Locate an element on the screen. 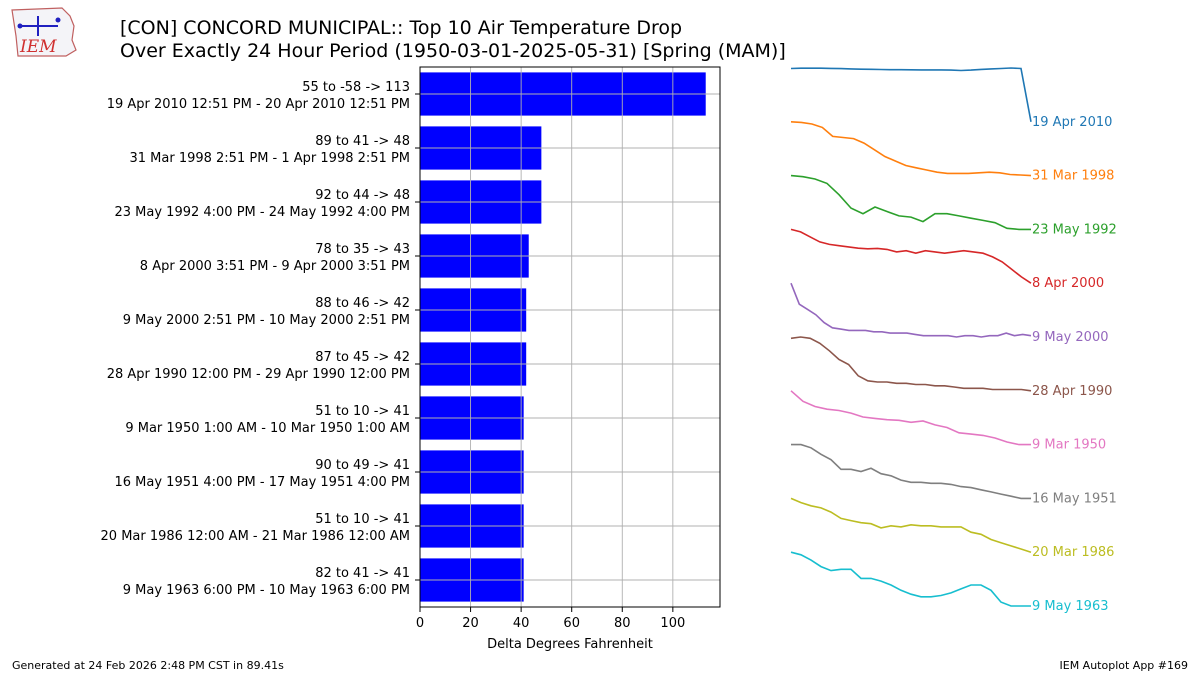  x-axis: 0 20 40 60 80 100 is located at coordinates (550, 619).